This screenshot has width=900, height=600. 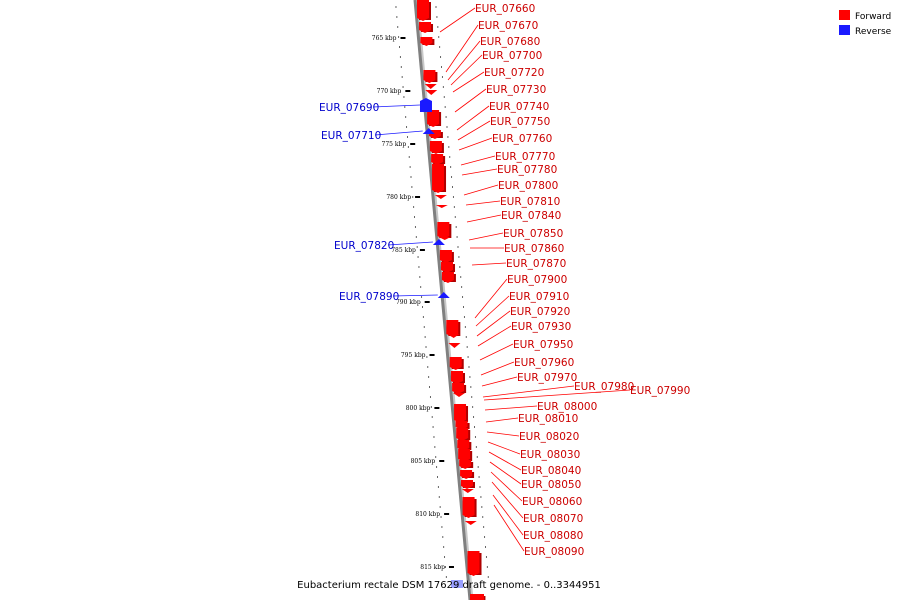 What do you see at coordinates (508, 26) in the screenshot?
I see `forward-gene-label: EUR_07670` at bounding box center [508, 26].